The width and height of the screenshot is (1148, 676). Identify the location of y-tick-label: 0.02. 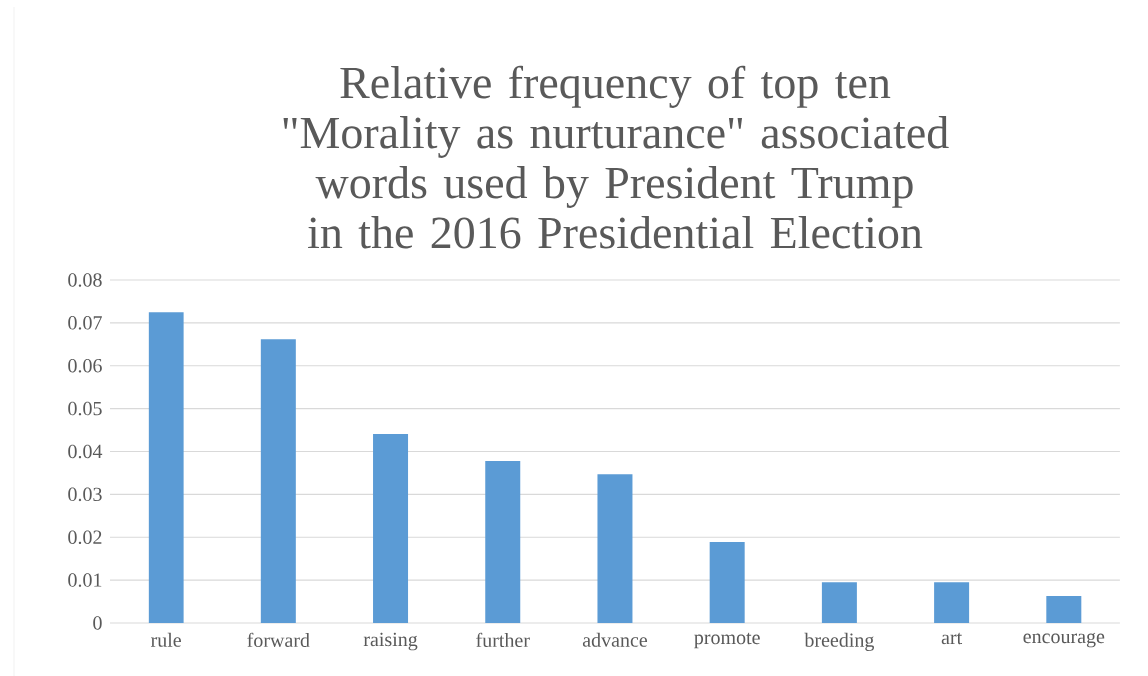
(85, 537).